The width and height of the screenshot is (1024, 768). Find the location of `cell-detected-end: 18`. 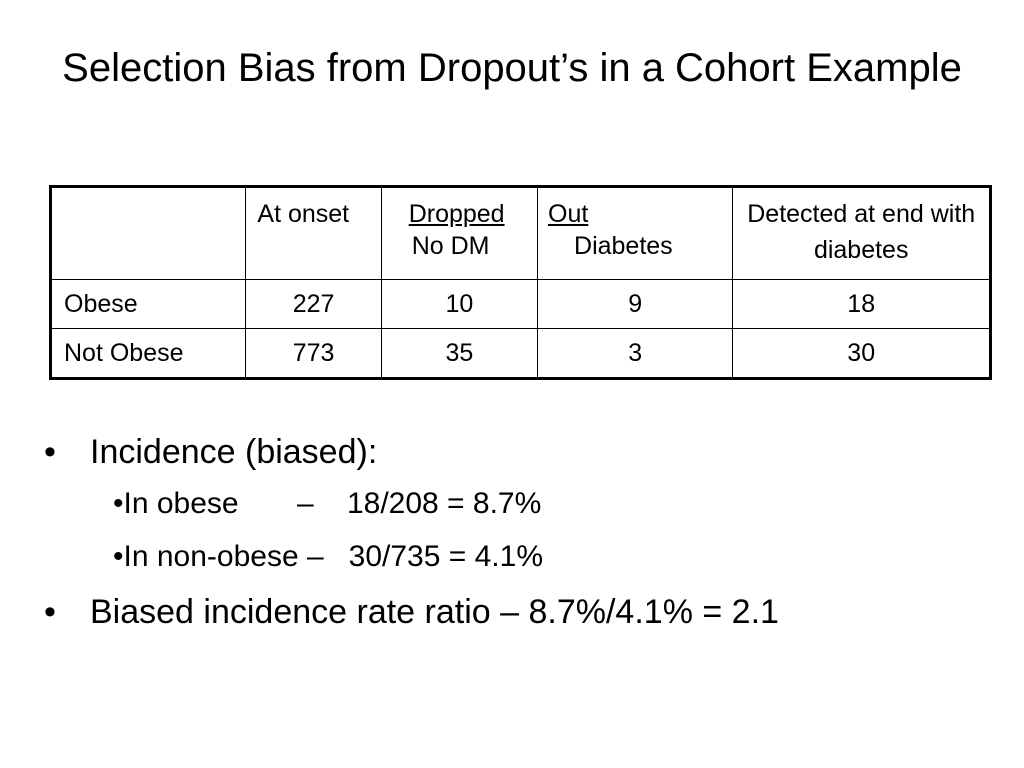

cell-detected-end: 18 is located at coordinates (861, 304).